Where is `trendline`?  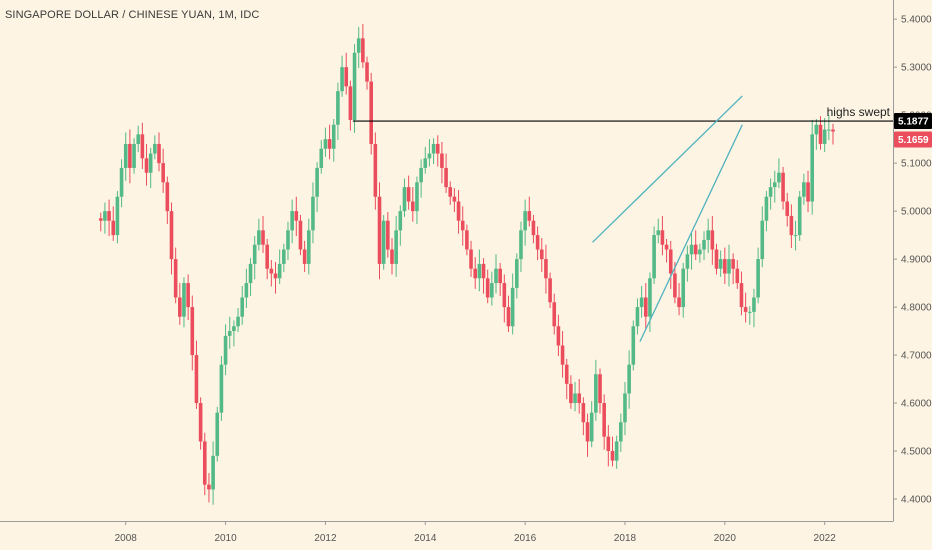 trendline is located at coordinates (667, 169).